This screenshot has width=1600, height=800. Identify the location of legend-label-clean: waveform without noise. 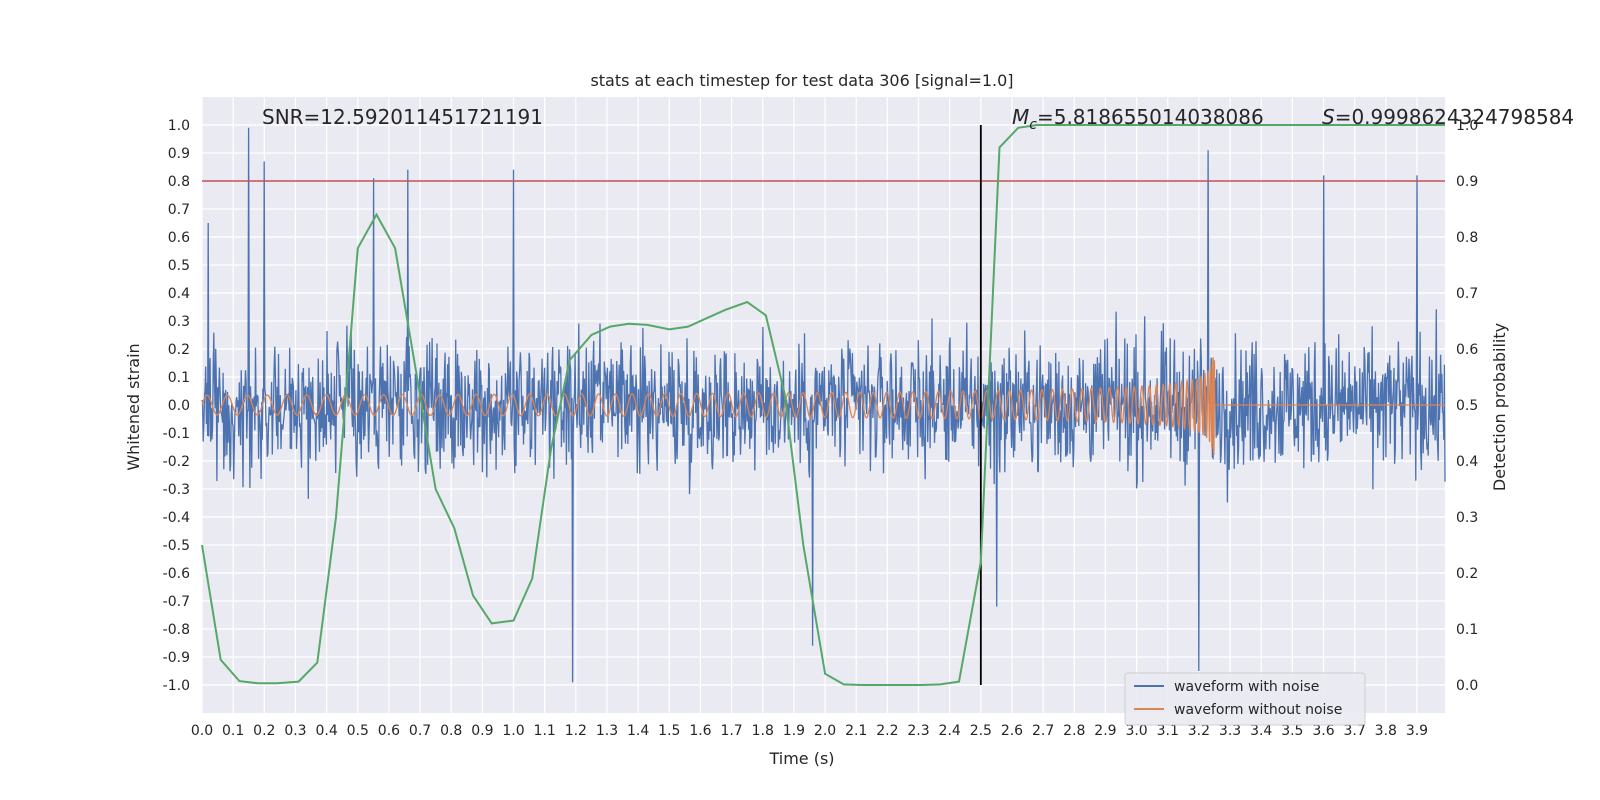
(1258, 710).